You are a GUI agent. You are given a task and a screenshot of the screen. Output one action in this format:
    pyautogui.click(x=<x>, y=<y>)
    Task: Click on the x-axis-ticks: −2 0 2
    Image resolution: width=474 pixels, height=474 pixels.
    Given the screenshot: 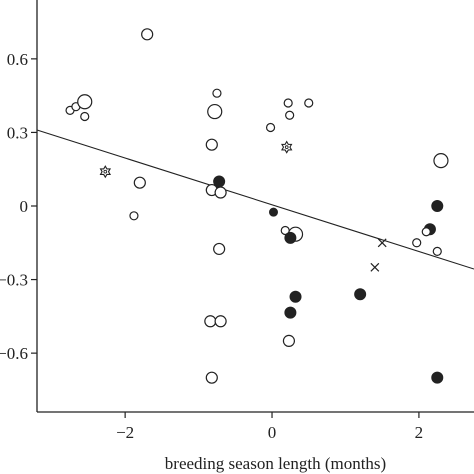 What is the action you would take?
    pyautogui.click(x=269, y=427)
    